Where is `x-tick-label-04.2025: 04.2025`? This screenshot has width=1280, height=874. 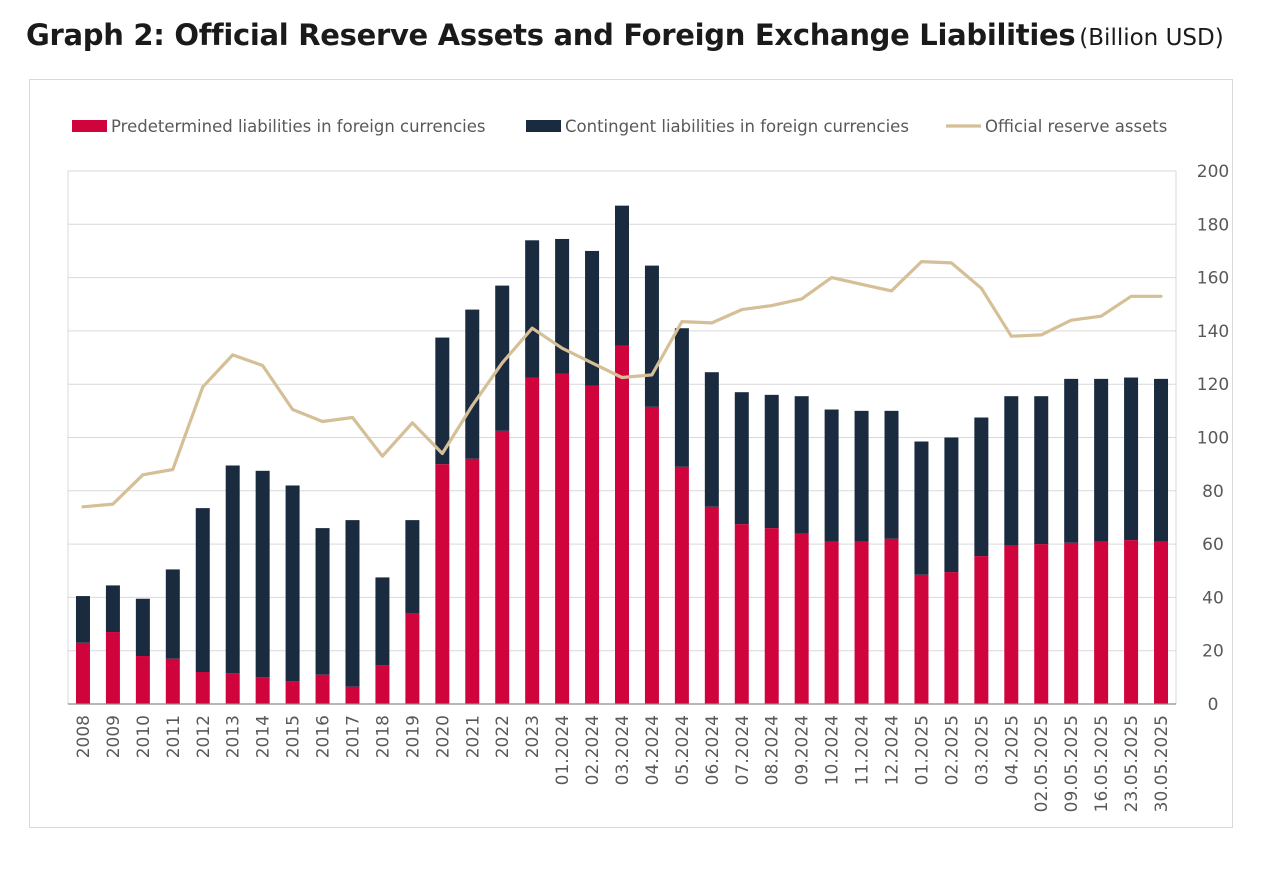 x-tick-label-04.2025: 04.2025 is located at coordinates (1012, 750).